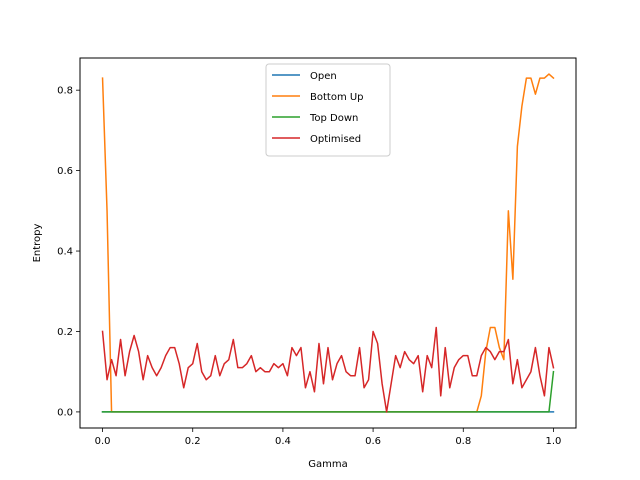 The image size is (640, 480). What do you see at coordinates (373, 441) in the screenshot?
I see `x-tick-label: 0.6` at bounding box center [373, 441].